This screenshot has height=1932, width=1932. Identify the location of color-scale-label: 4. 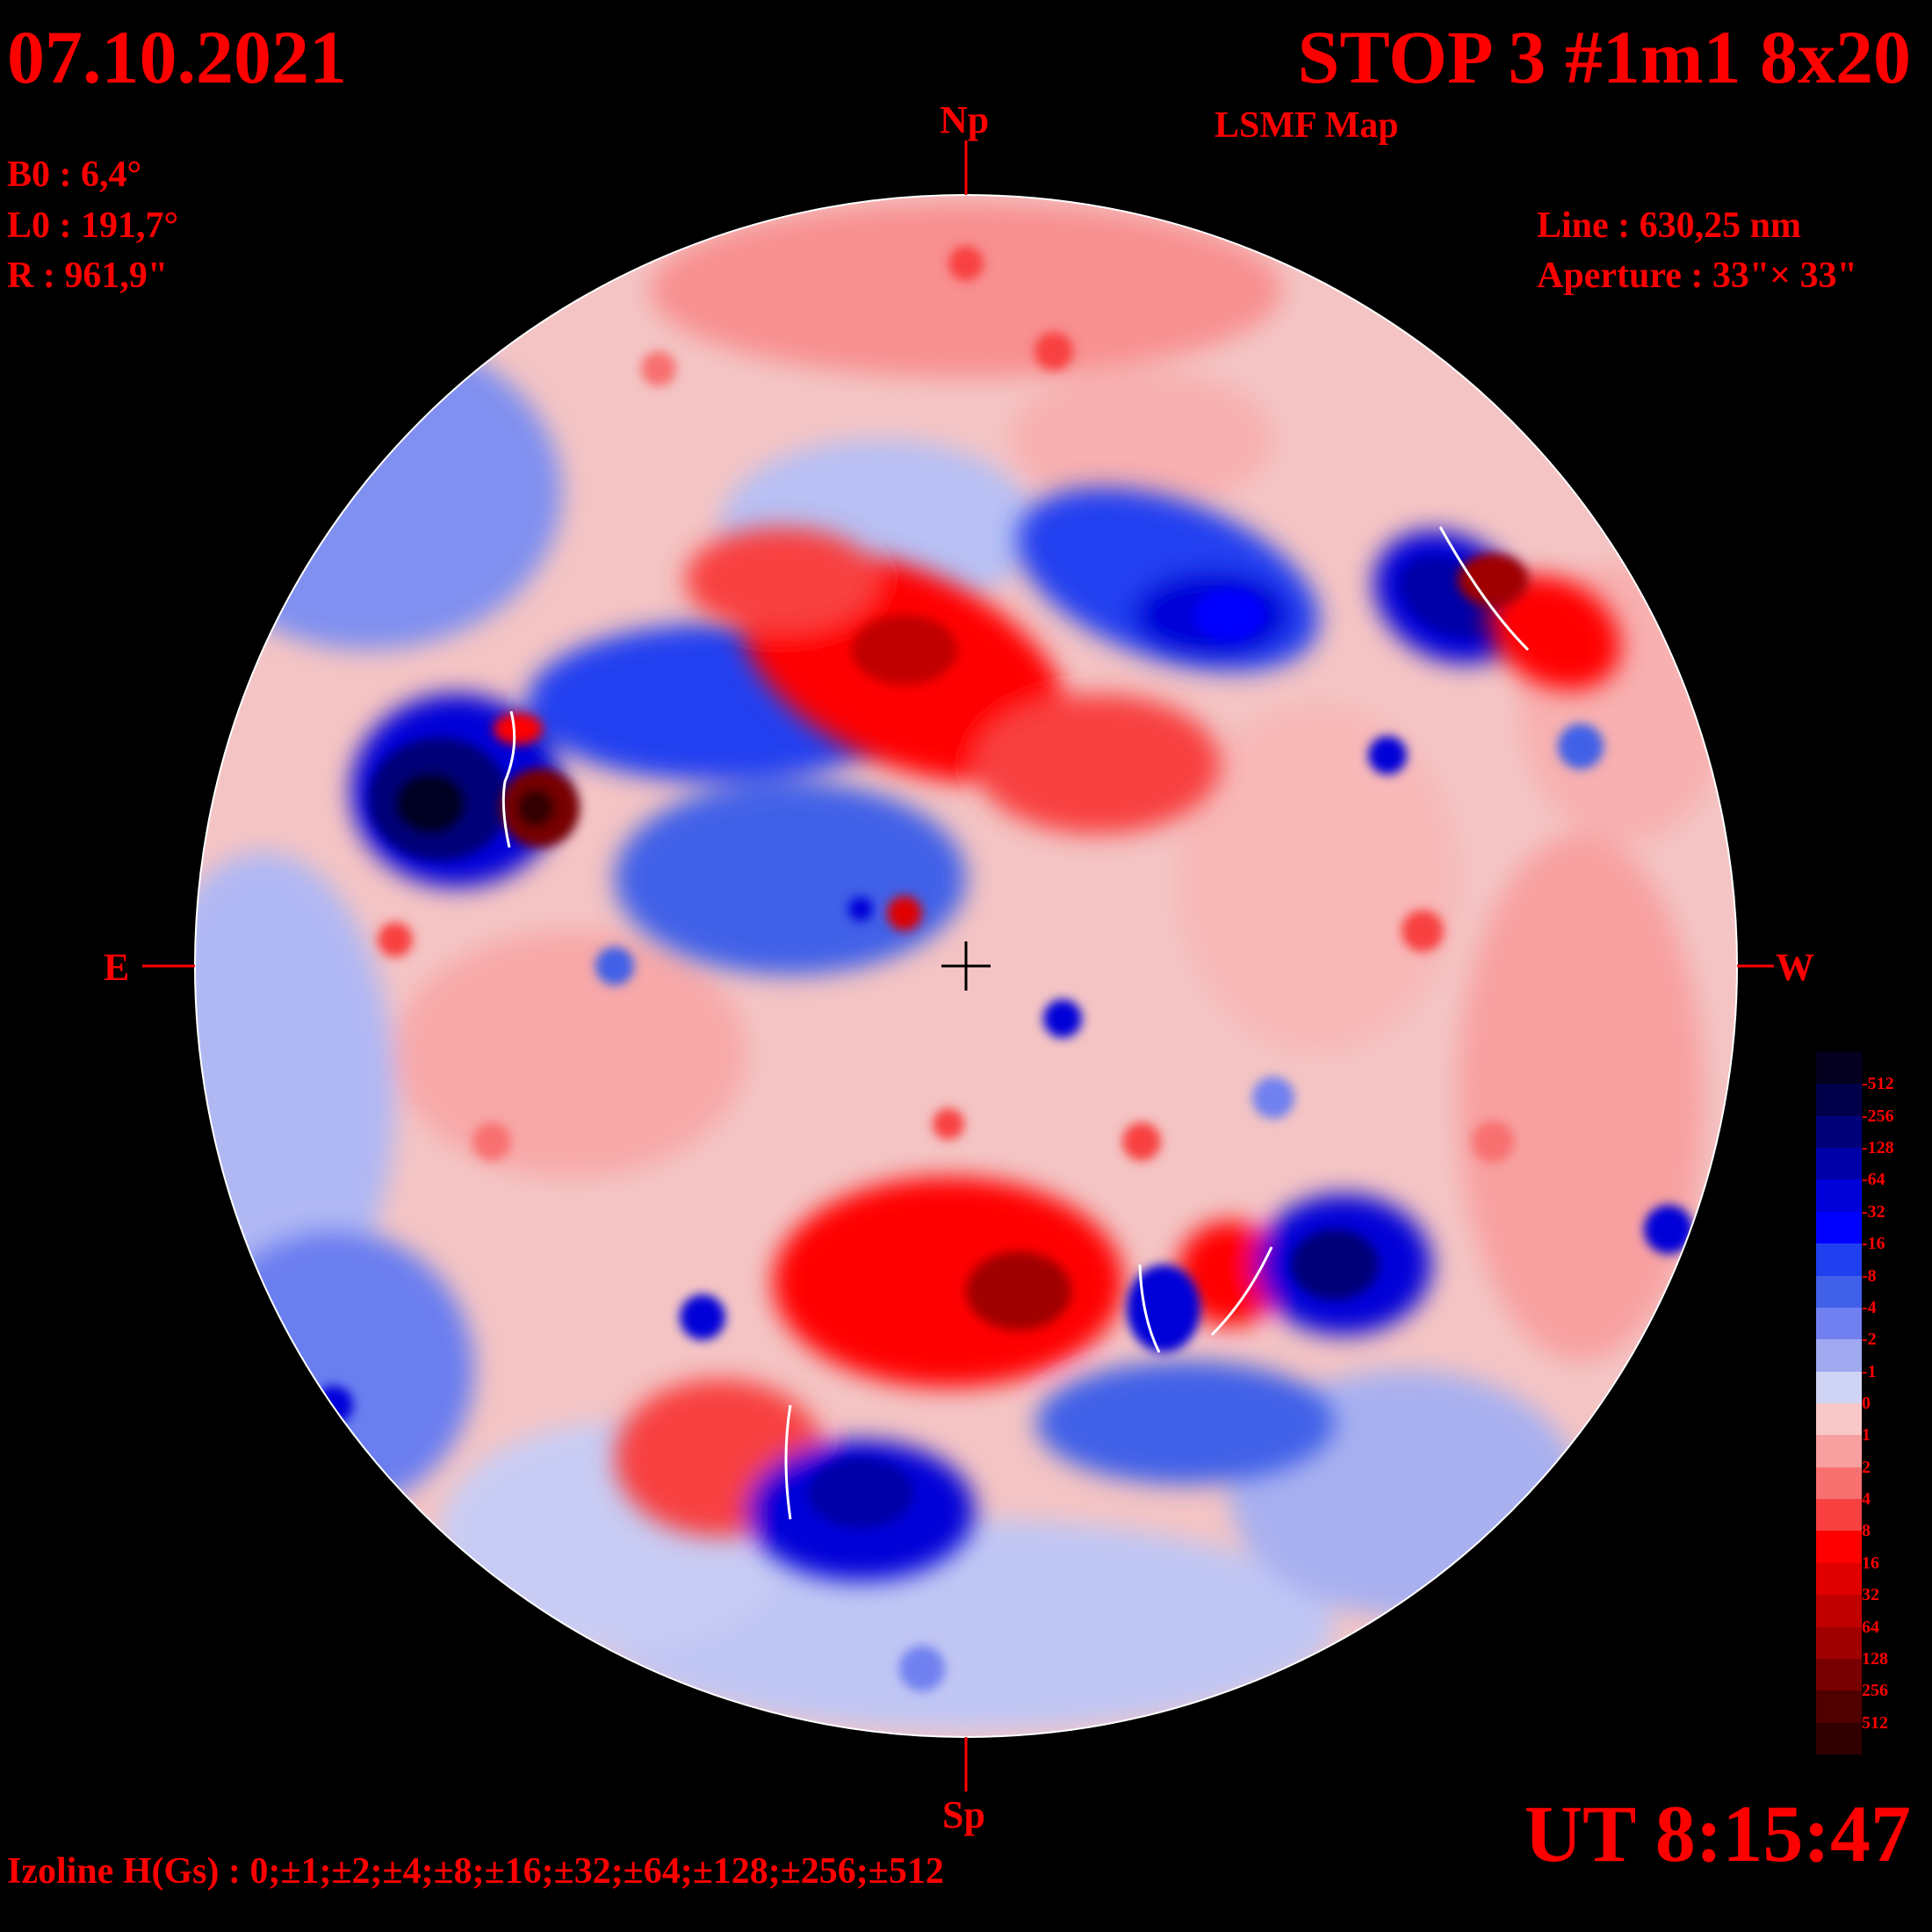
(1867, 1499).